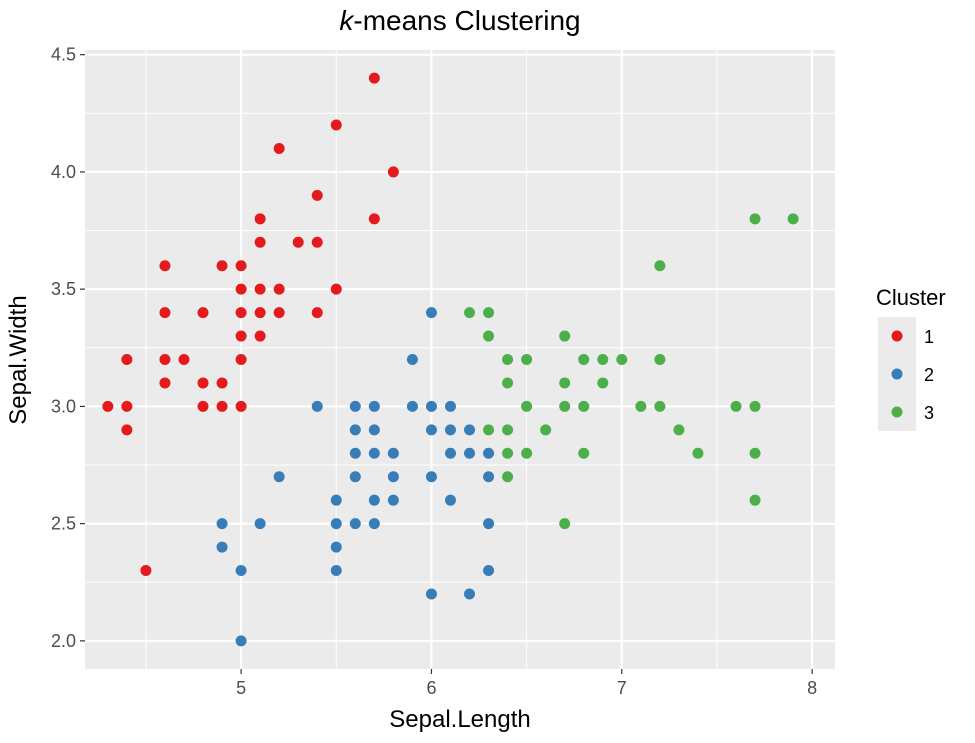 Image resolution: width=975 pixels, height=743 pixels. I want to click on x-tick-label: 8, so click(812, 688).